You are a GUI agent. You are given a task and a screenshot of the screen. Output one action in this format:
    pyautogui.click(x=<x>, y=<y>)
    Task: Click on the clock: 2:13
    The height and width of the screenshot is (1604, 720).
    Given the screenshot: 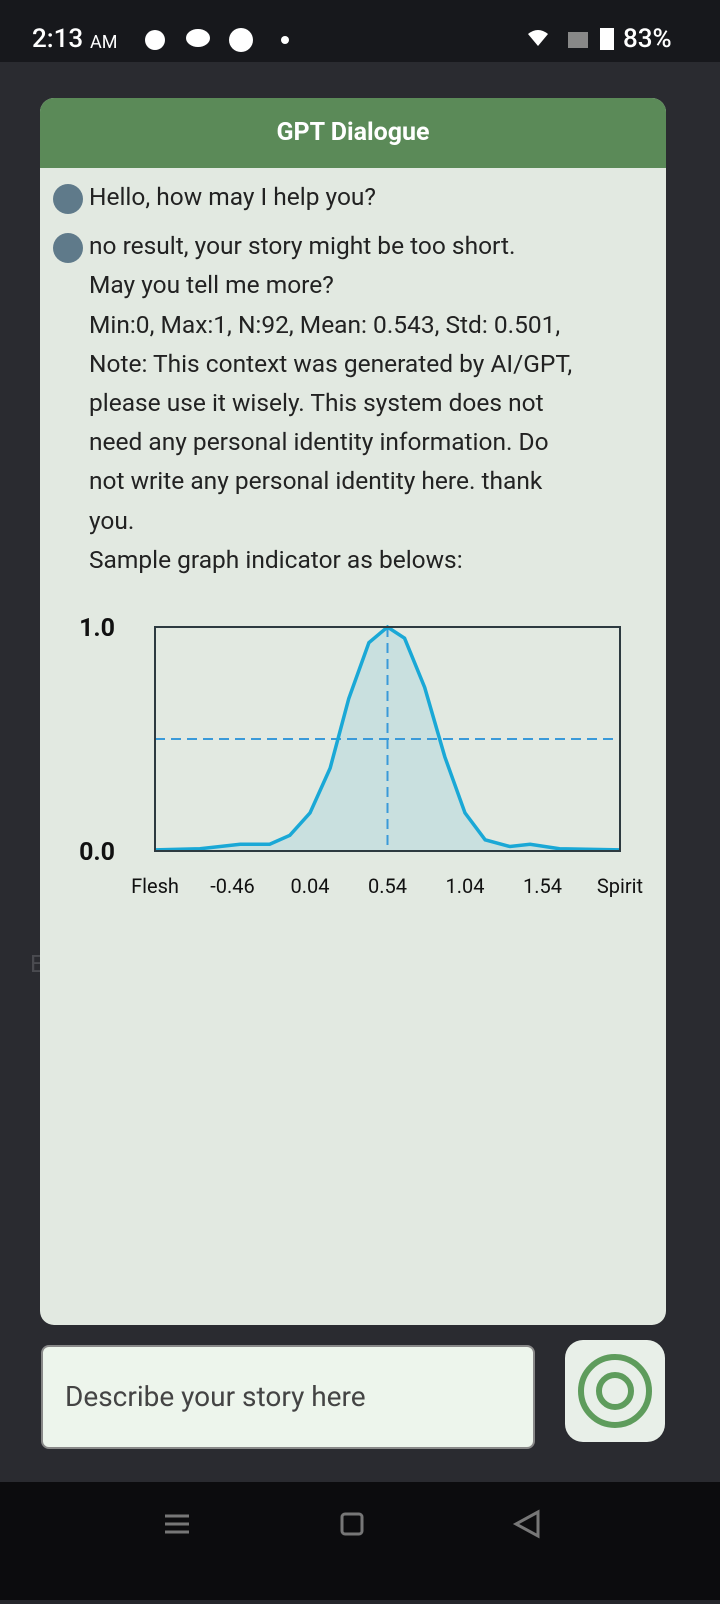 What is the action you would take?
    pyautogui.click(x=58, y=39)
    